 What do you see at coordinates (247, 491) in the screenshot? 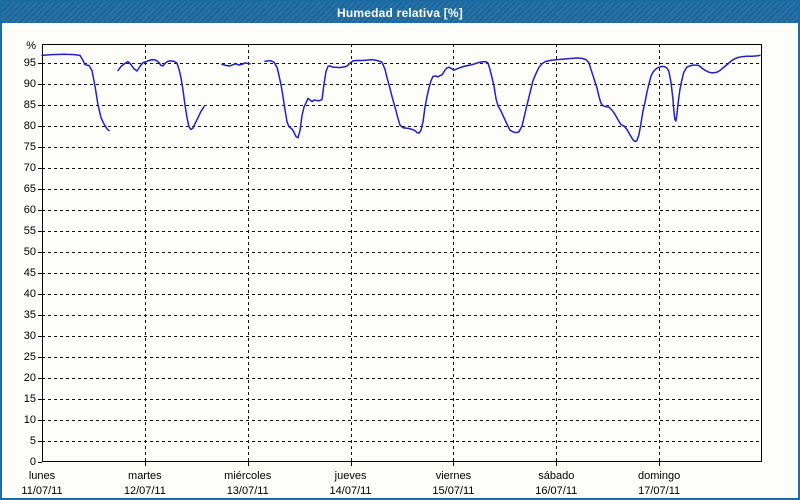
I see `x-axis-date-label: 13/07/11` at bounding box center [247, 491].